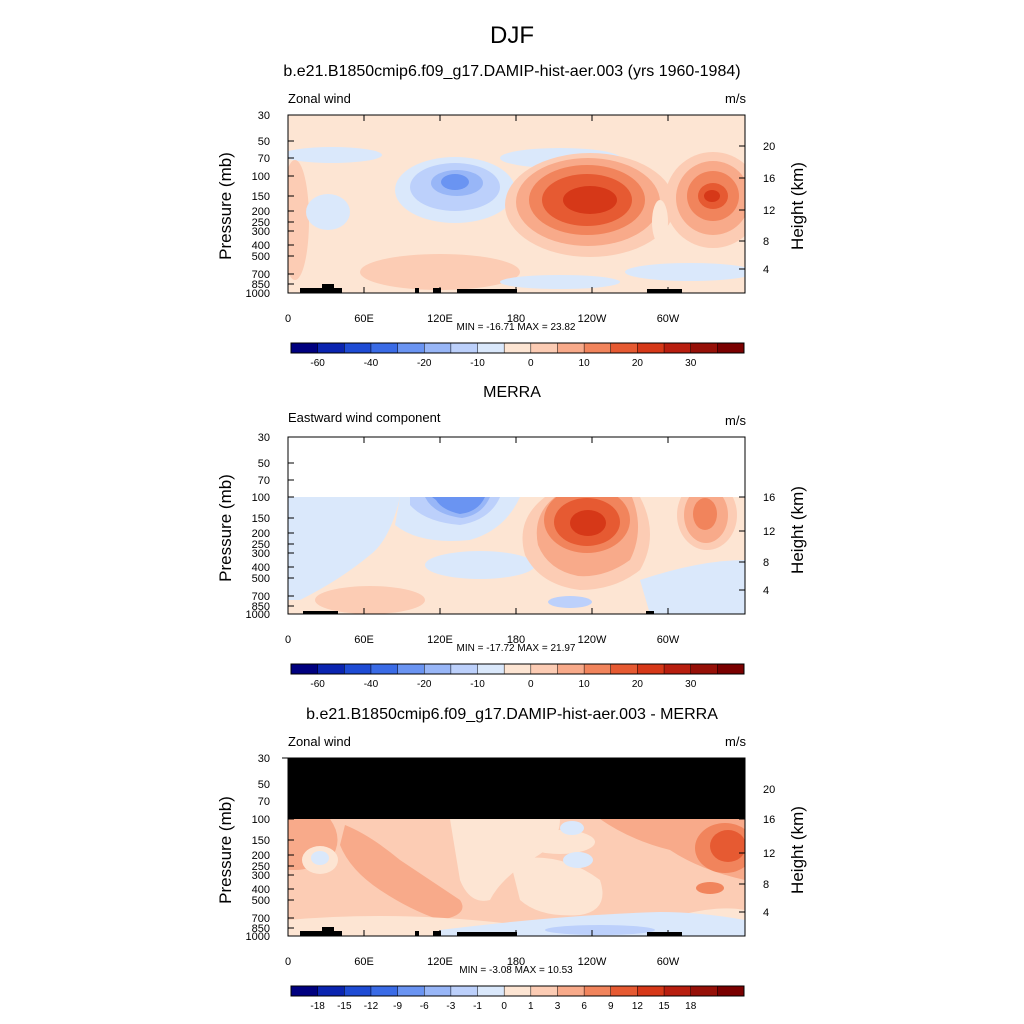 The width and height of the screenshot is (1024, 1024). I want to click on panel-2-yticks, so click(516, 521).